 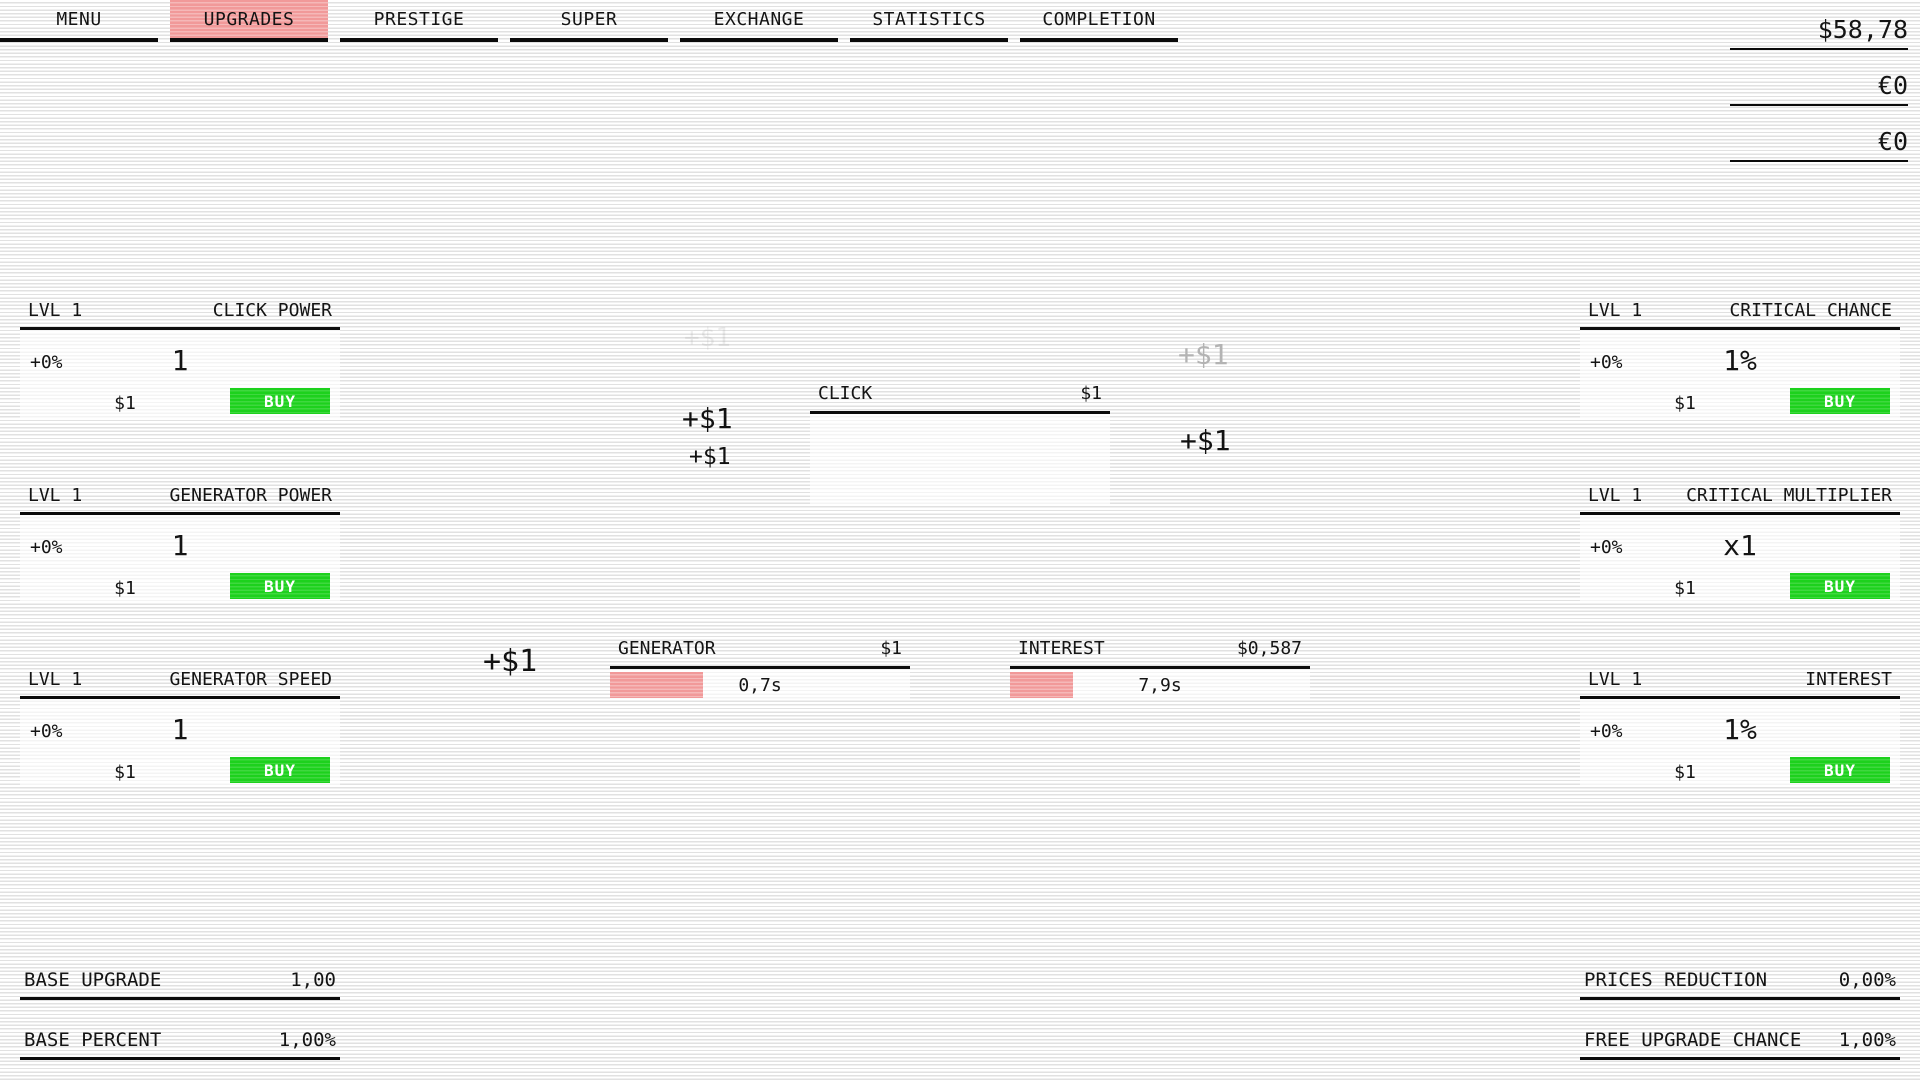 What do you see at coordinates (93, 980) in the screenshot?
I see `stat-label: BASE UPGRADE` at bounding box center [93, 980].